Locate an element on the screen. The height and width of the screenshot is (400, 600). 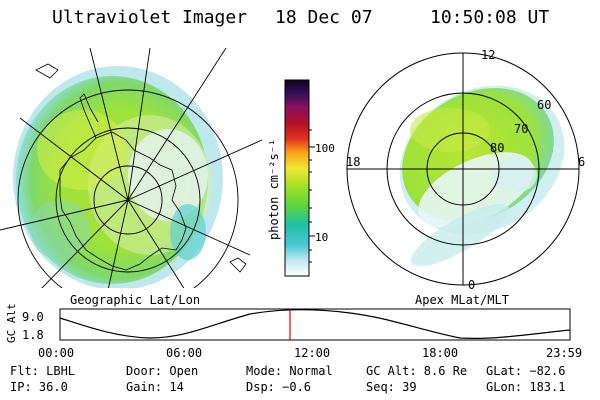
mlt-label-0: 0 is located at coordinates (471, 285).